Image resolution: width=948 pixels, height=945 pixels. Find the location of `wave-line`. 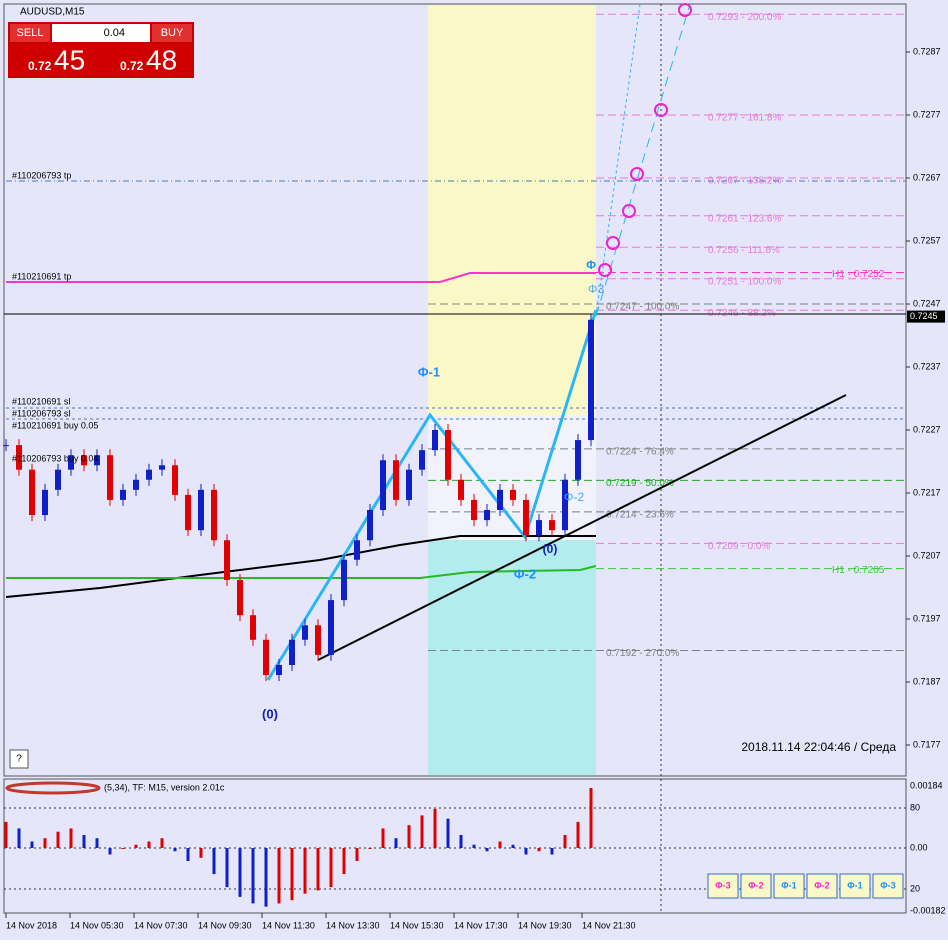

wave-line is located at coordinates (432, 495).